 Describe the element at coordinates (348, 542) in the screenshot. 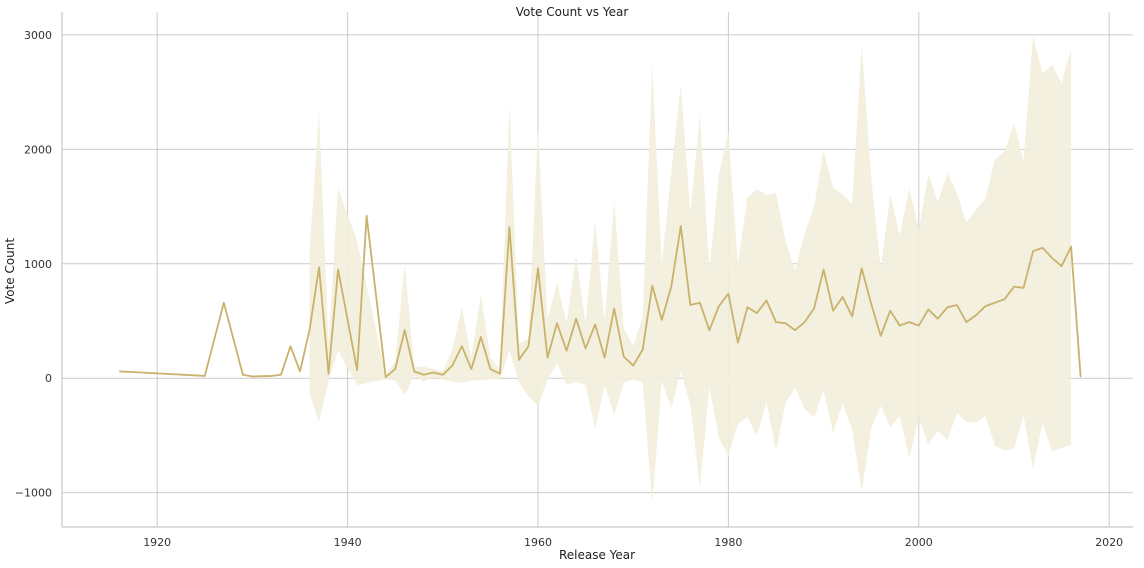

I see `x-tick-label: 1940` at that location.